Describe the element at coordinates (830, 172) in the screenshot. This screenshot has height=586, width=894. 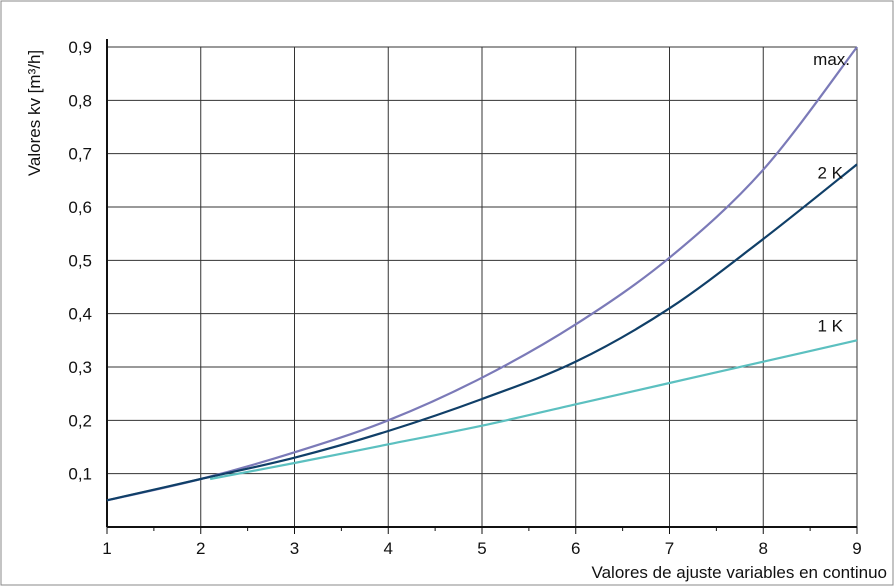
I see `series-label-2-k: 2 K` at that location.